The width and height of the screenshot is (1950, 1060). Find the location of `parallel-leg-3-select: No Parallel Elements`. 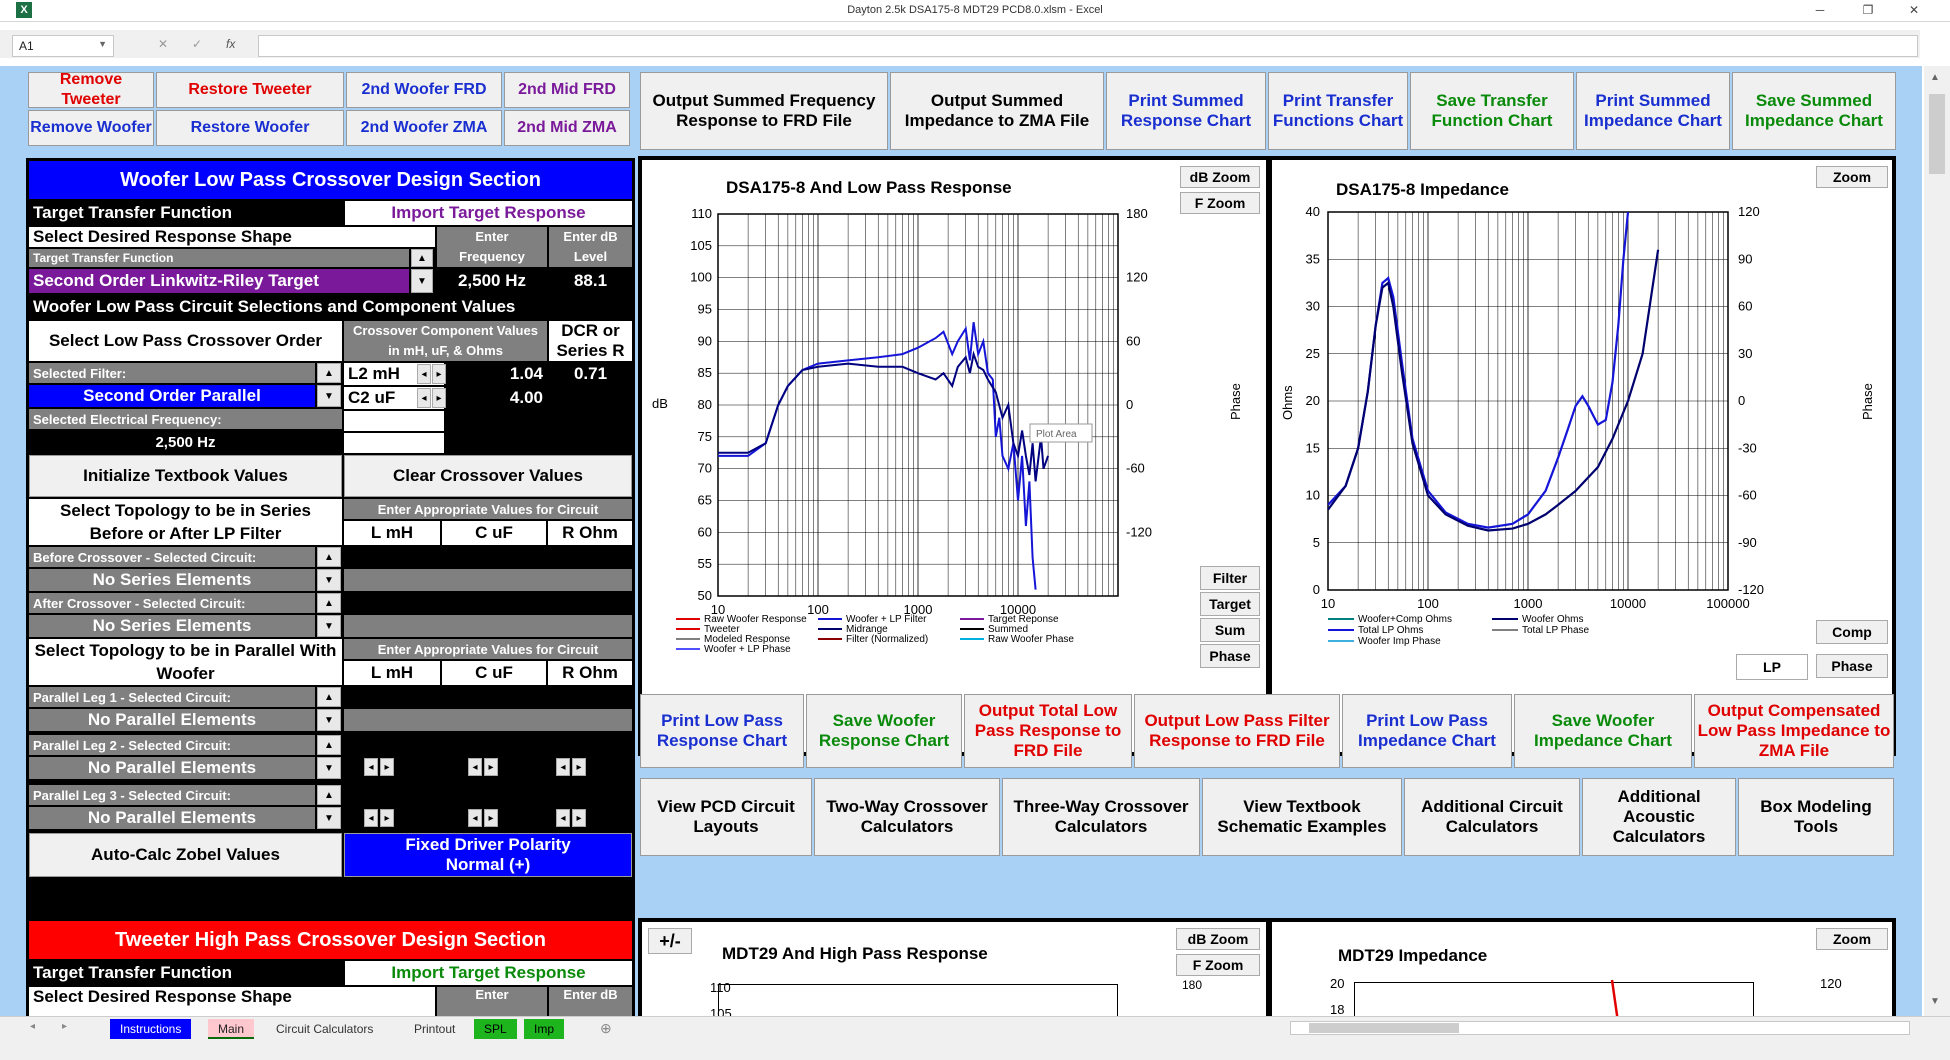

parallel-leg-3-select: No Parallel Elements is located at coordinates (172, 818).